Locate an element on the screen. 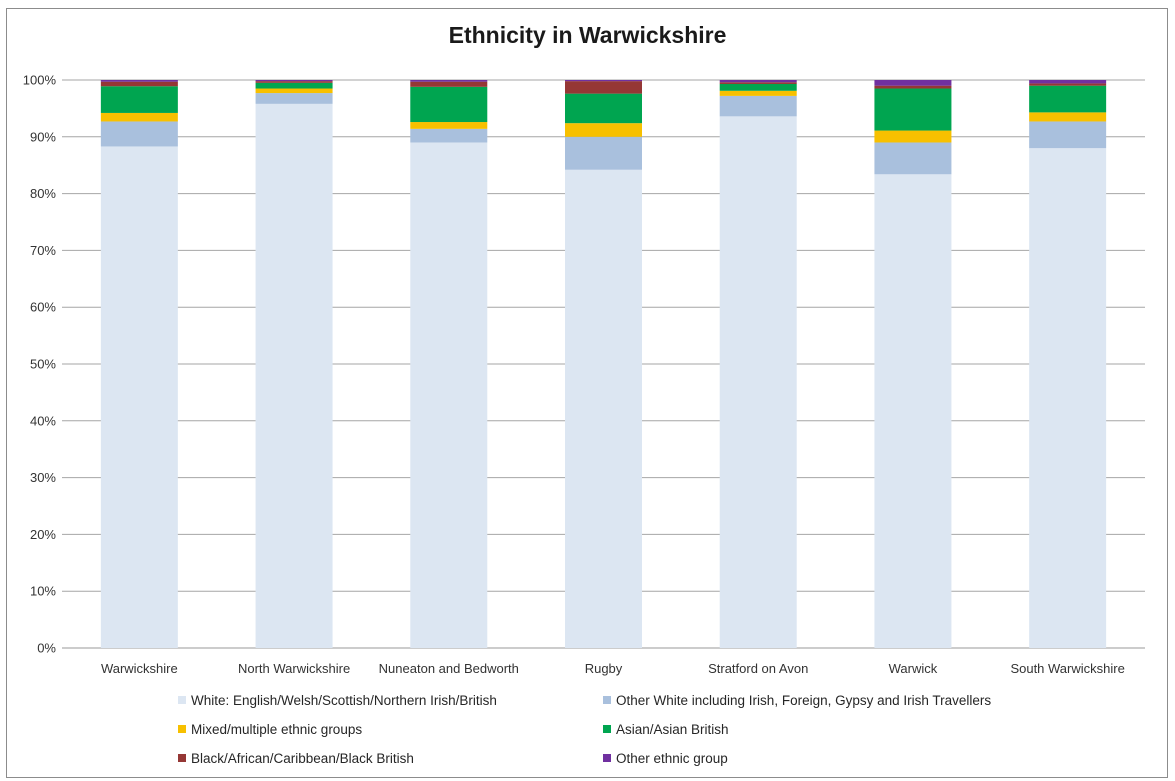 The width and height of the screenshot is (1175, 781). chart-title: Ethnicity in Warwickshire is located at coordinates (587, 35).